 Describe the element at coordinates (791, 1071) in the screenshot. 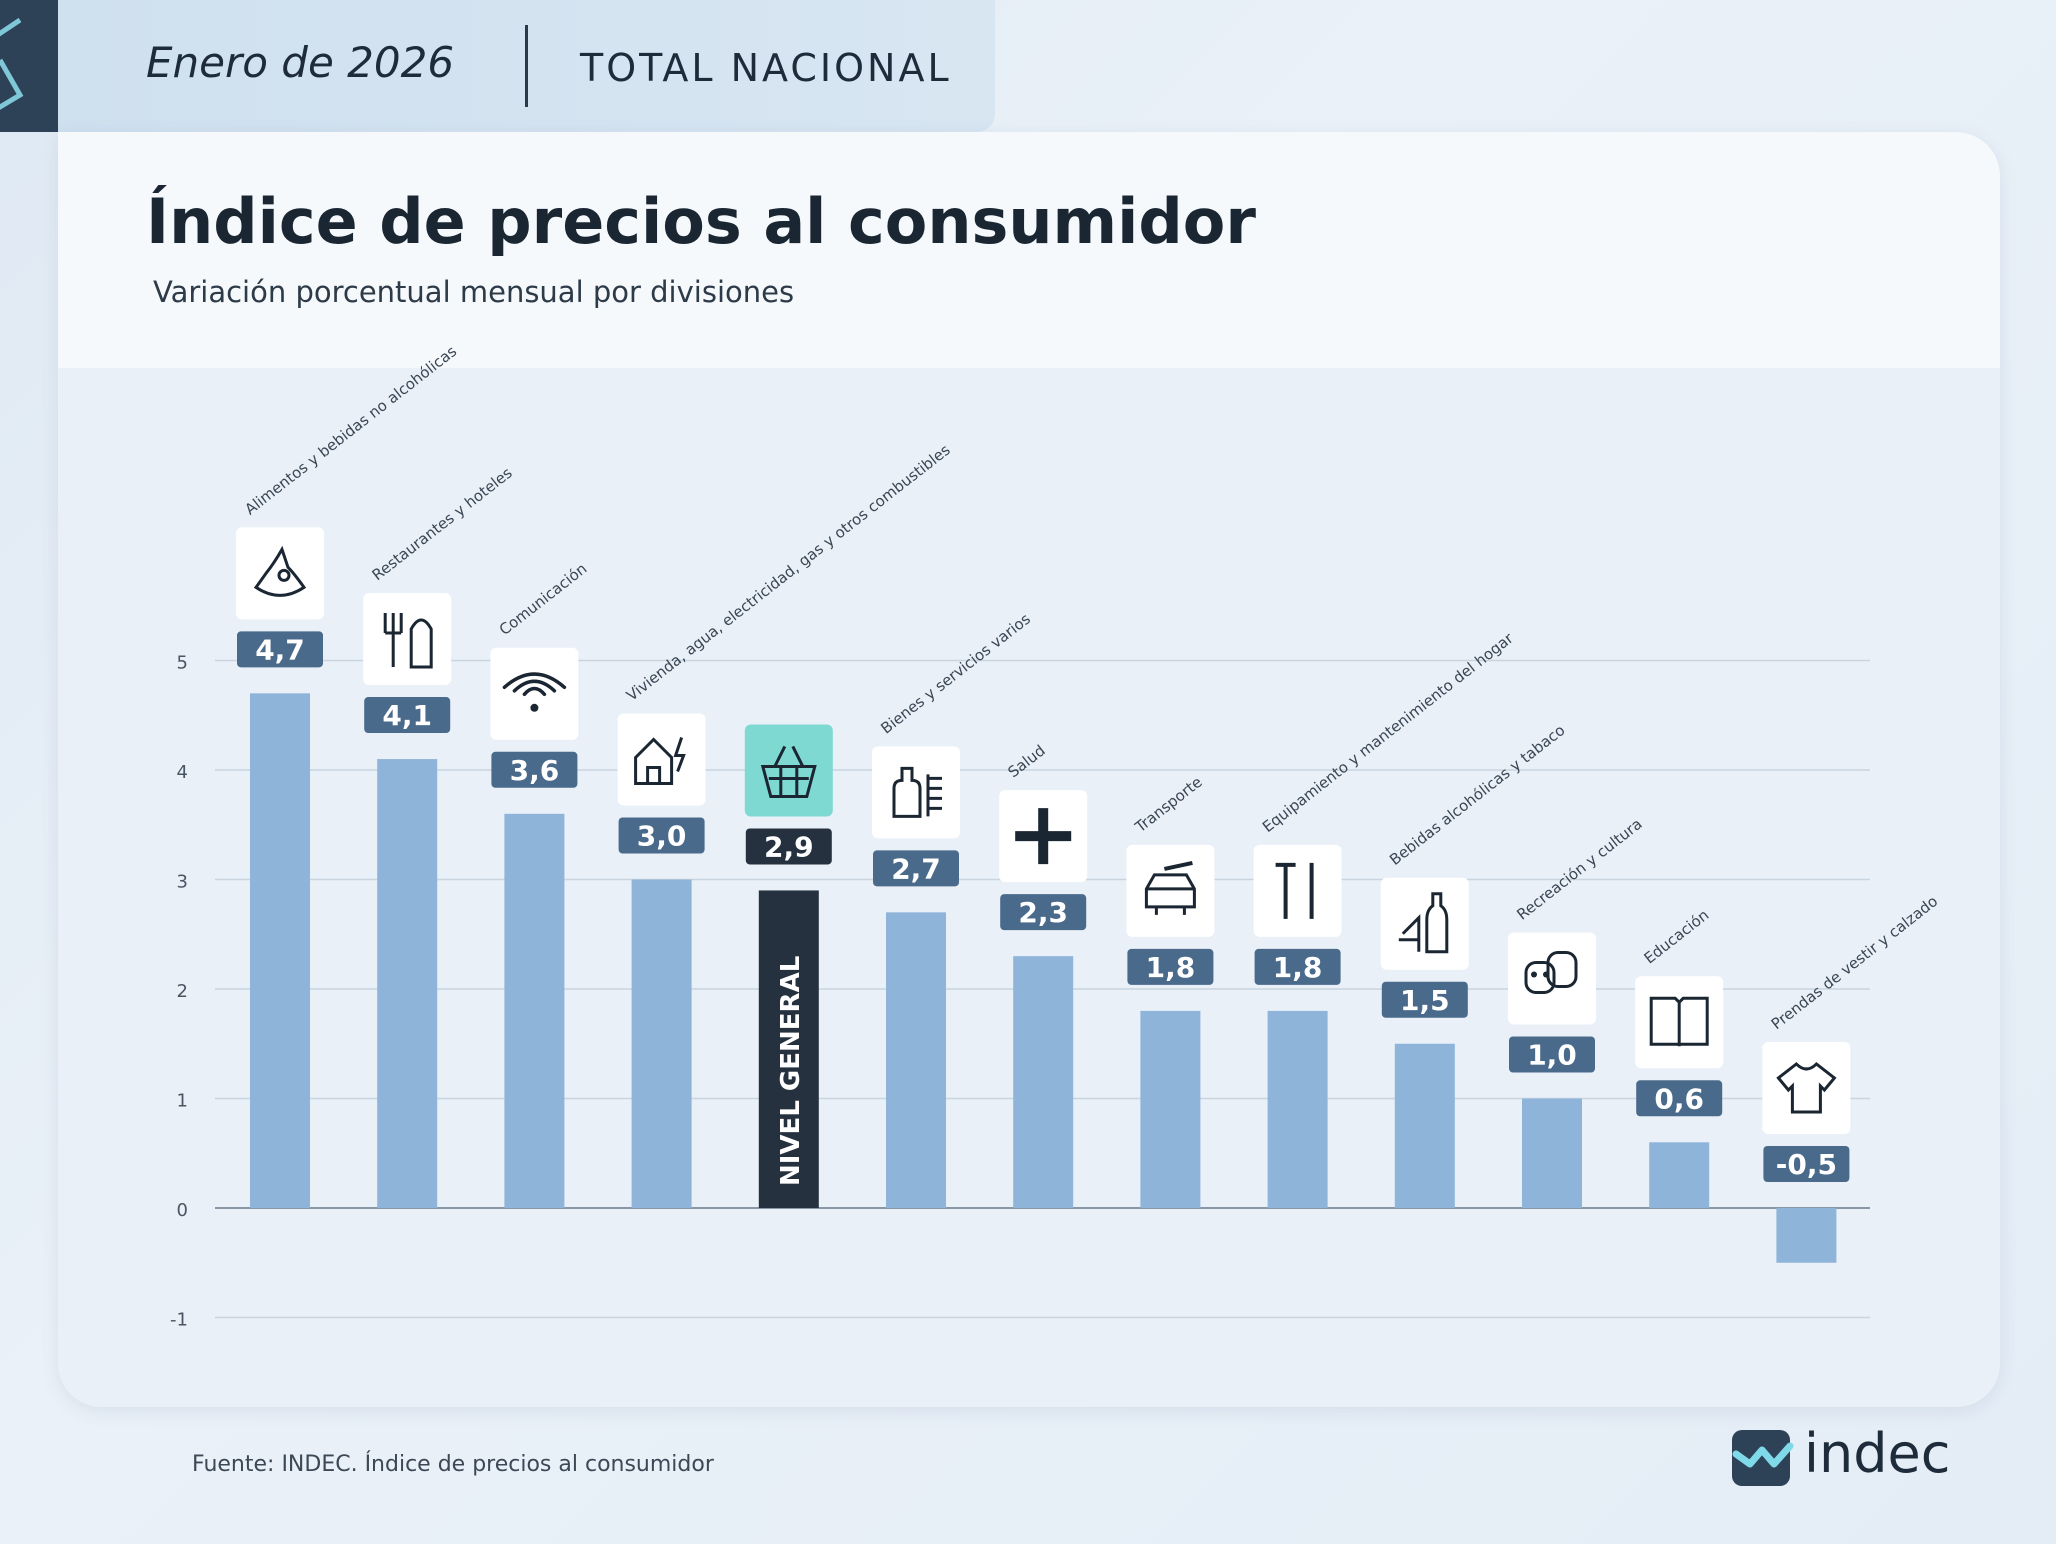

I see `highlight-bar-label: NIVEL GENERAL` at that location.